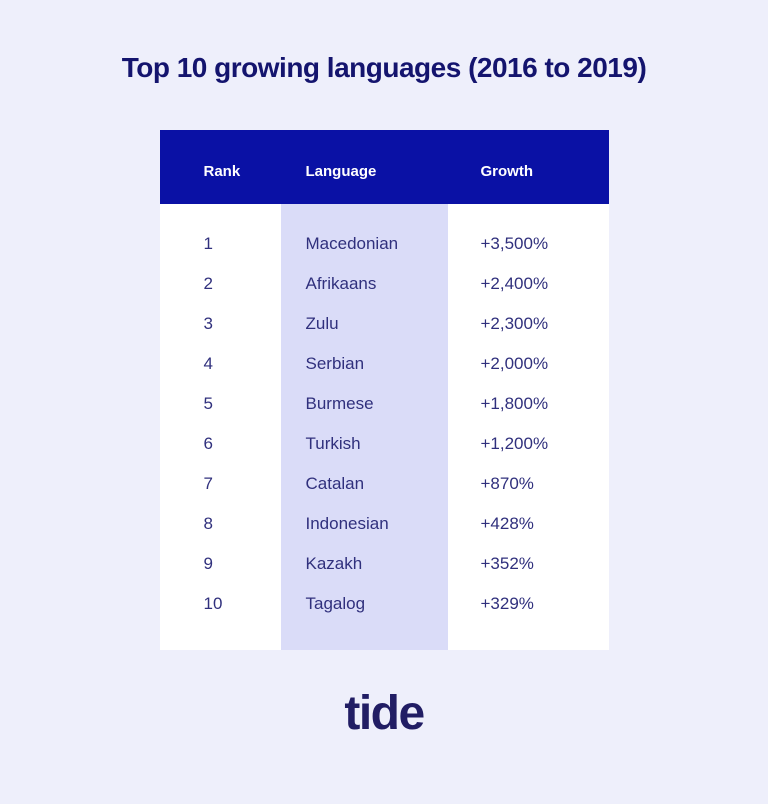 The height and width of the screenshot is (804, 768). I want to click on table-row: 1 Macedonian +3,500%, so click(384, 244).